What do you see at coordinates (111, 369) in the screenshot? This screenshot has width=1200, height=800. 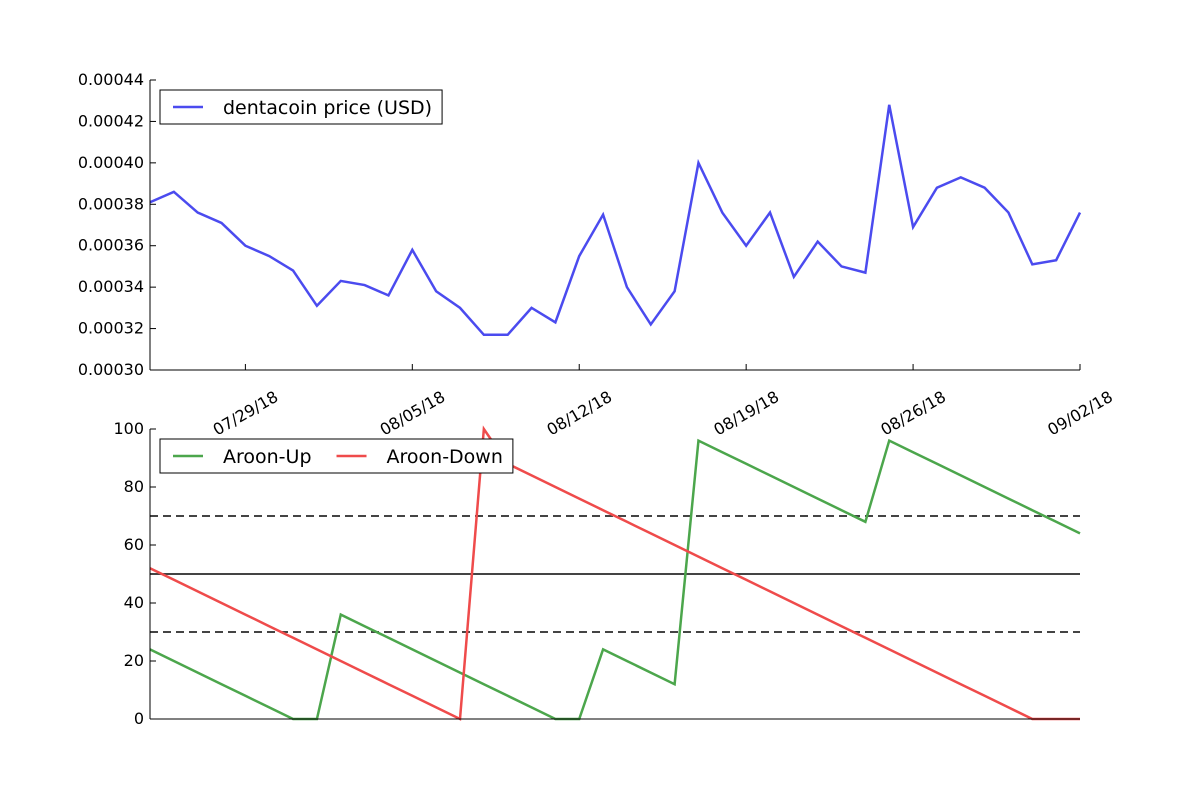 I see `y-tick-label: 0.00030` at bounding box center [111, 369].